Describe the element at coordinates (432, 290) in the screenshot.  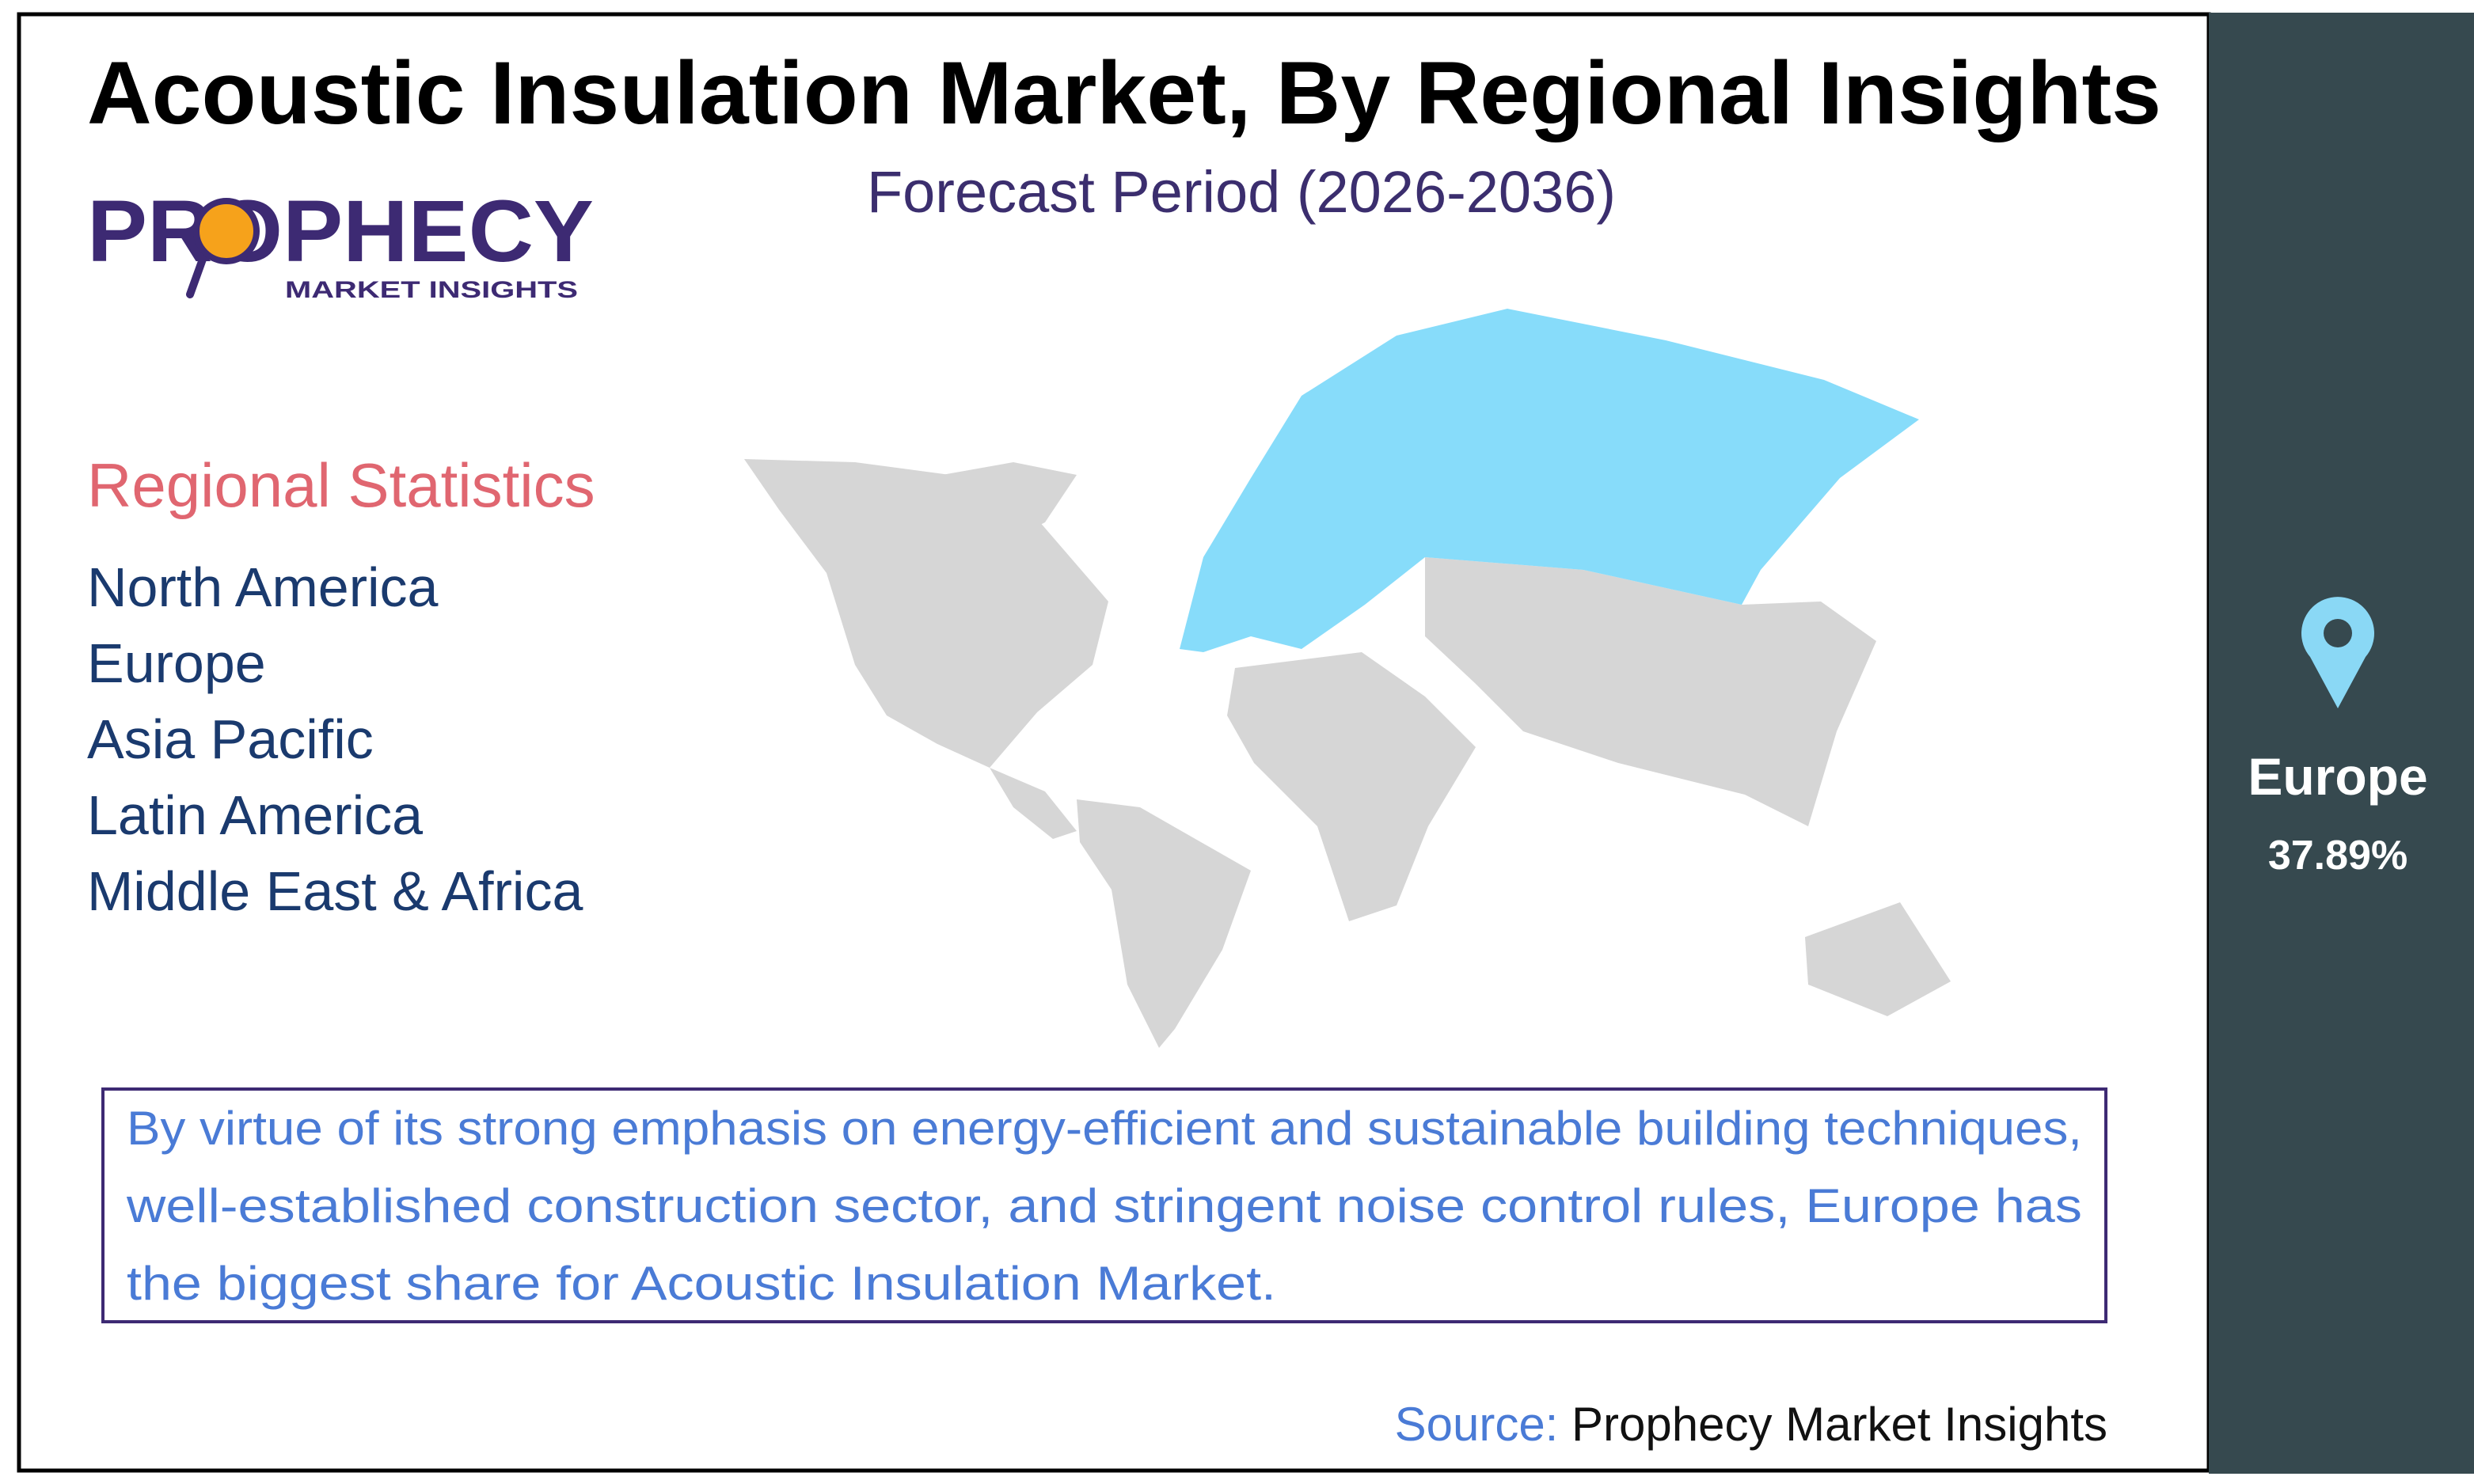
I see `logo-tagline: MARKET INSIGHTS` at that location.